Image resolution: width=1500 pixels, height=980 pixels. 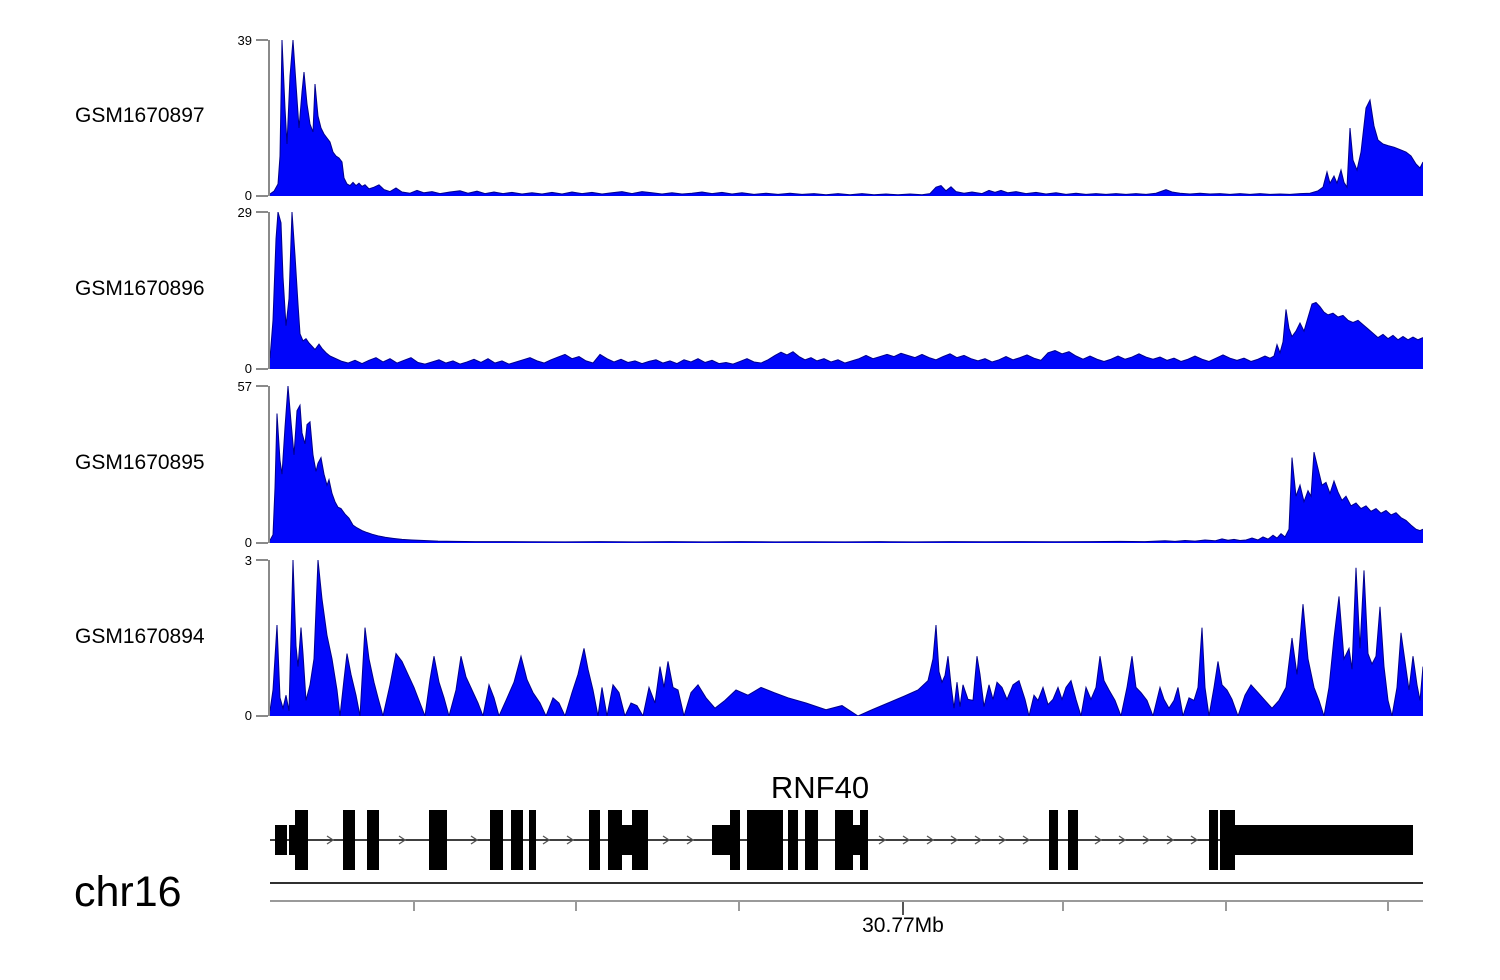 What do you see at coordinates (248, 715) in the screenshot?
I see `track4-ymin-label: 0` at bounding box center [248, 715].